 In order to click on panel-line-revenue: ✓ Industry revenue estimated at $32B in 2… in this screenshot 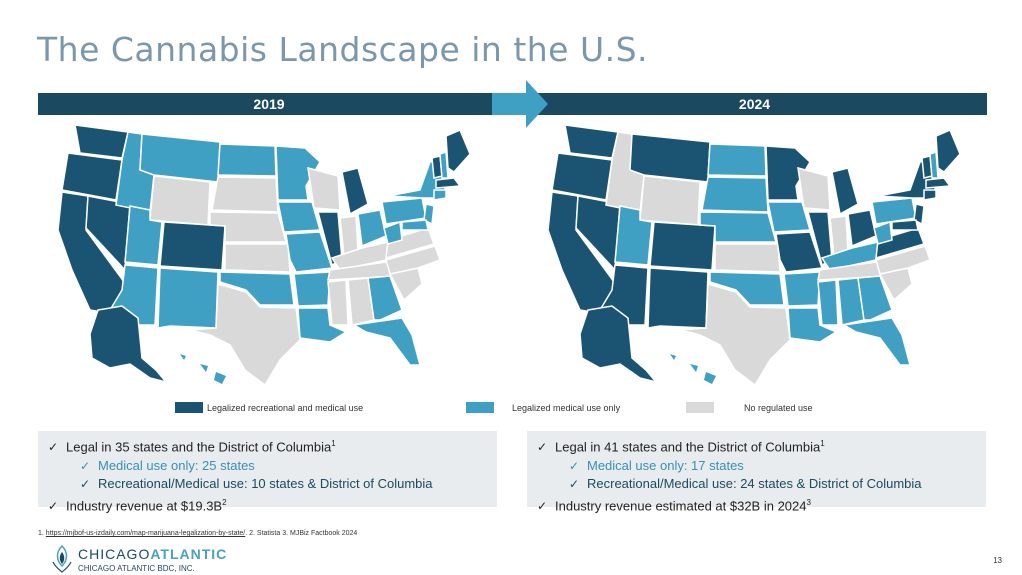, I will do `click(756, 505)`.